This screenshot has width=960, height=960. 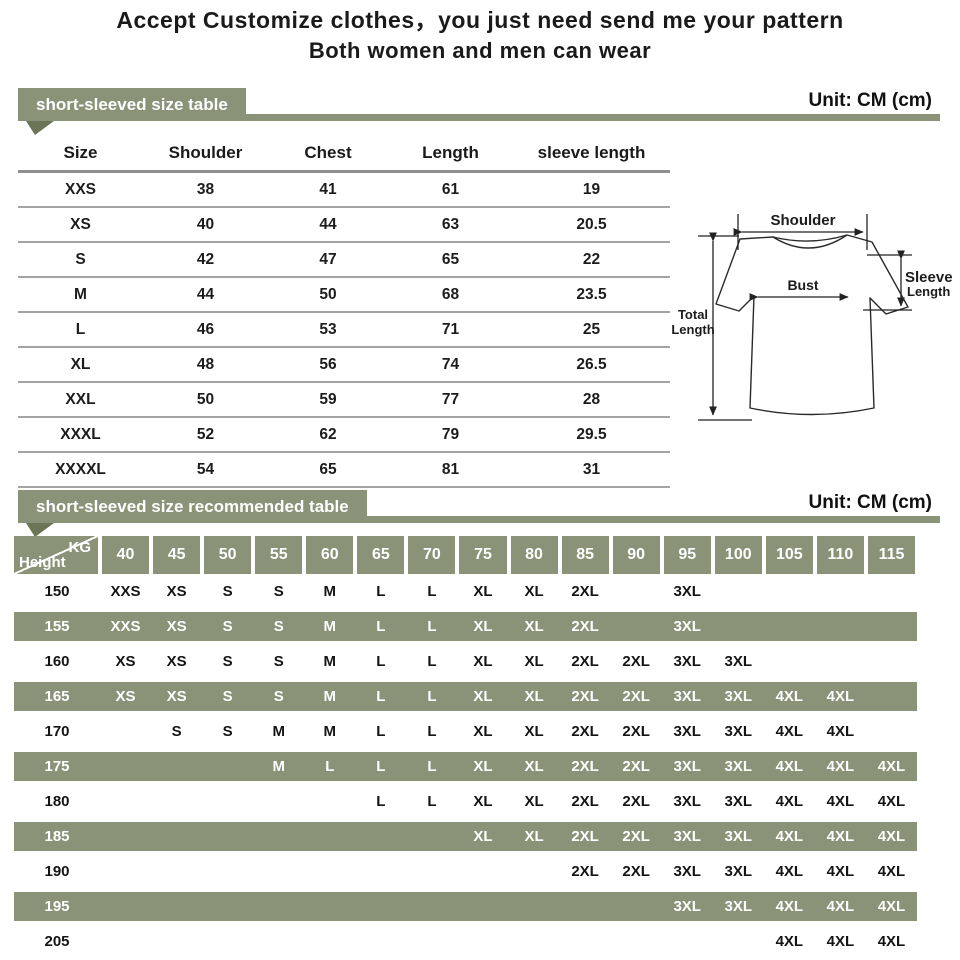 What do you see at coordinates (80, 189) in the screenshot?
I see `size-name-cell: XXS` at bounding box center [80, 189].